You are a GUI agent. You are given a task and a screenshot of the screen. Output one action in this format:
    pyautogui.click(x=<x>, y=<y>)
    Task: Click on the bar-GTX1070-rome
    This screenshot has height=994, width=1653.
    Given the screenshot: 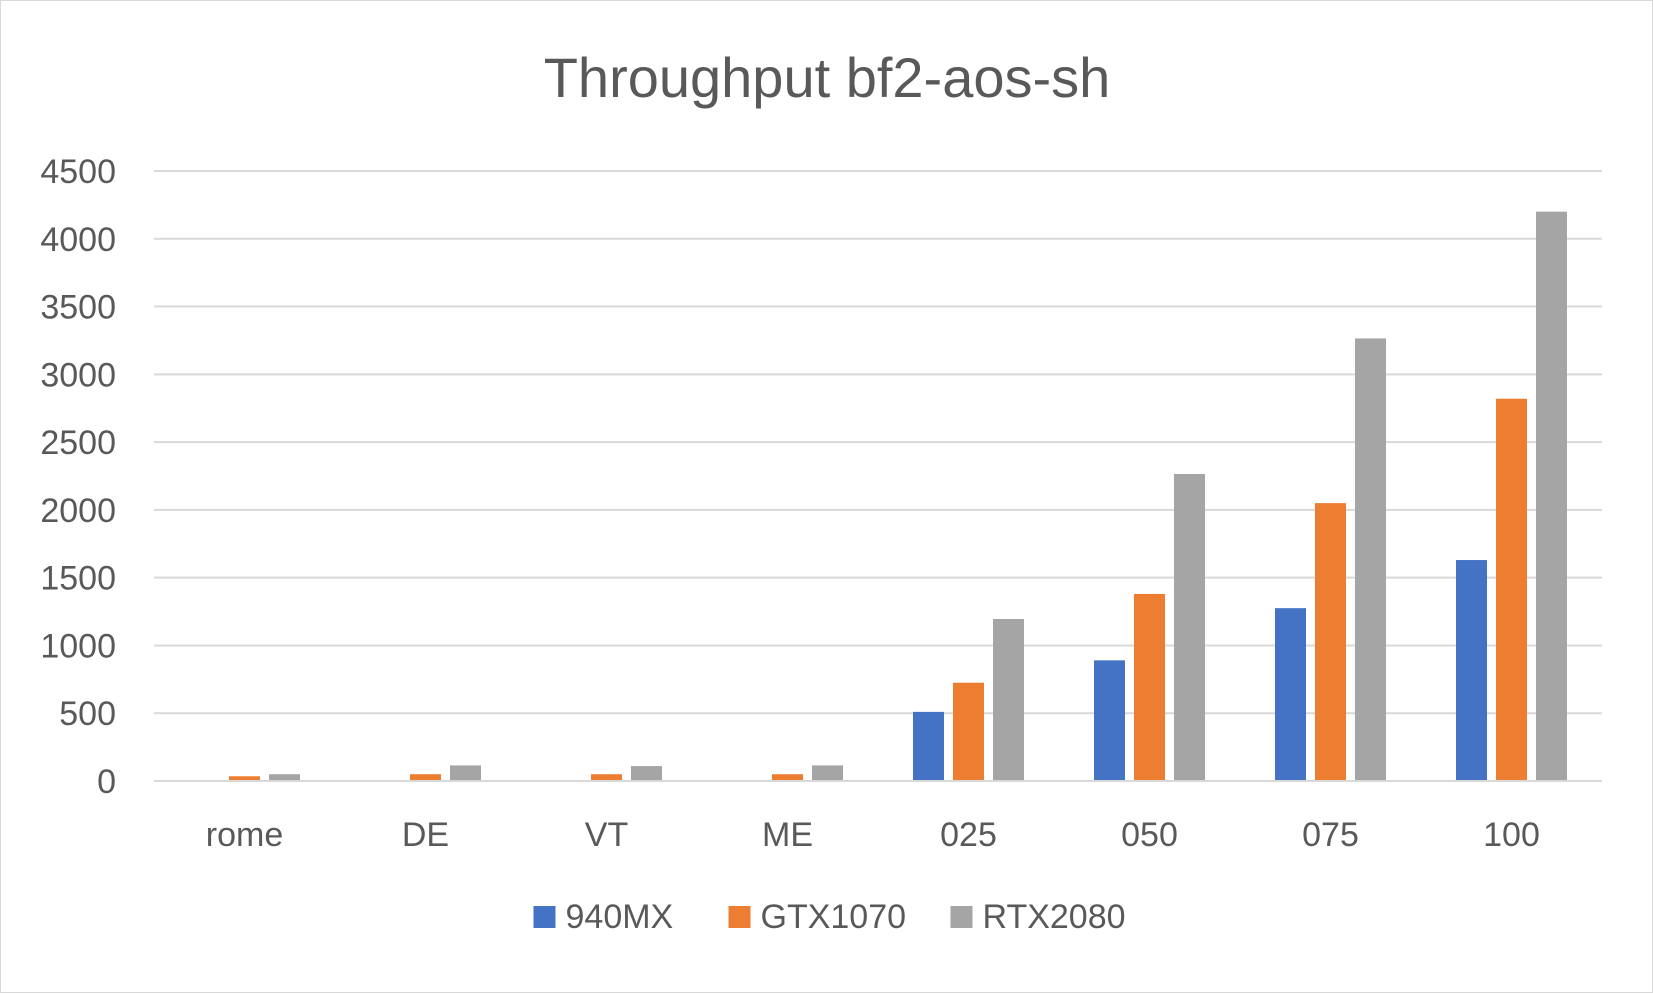 What is the action you would take?
    pyautogui.click(x=244, y=778)
    